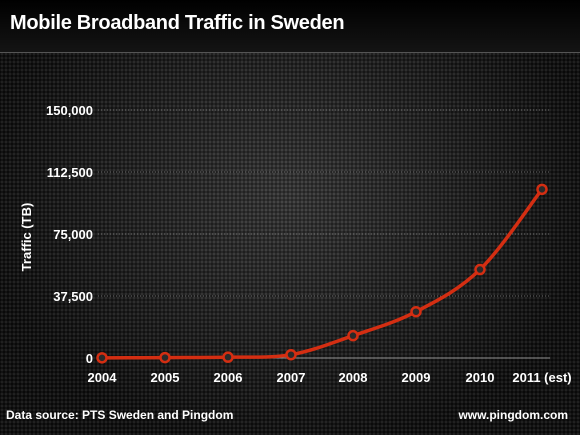 This screenshot has width=580, height=435. Describe the element at coordinates (513, 415) in the screenshot. I see `website-link: www.pingdom.com` at that location.